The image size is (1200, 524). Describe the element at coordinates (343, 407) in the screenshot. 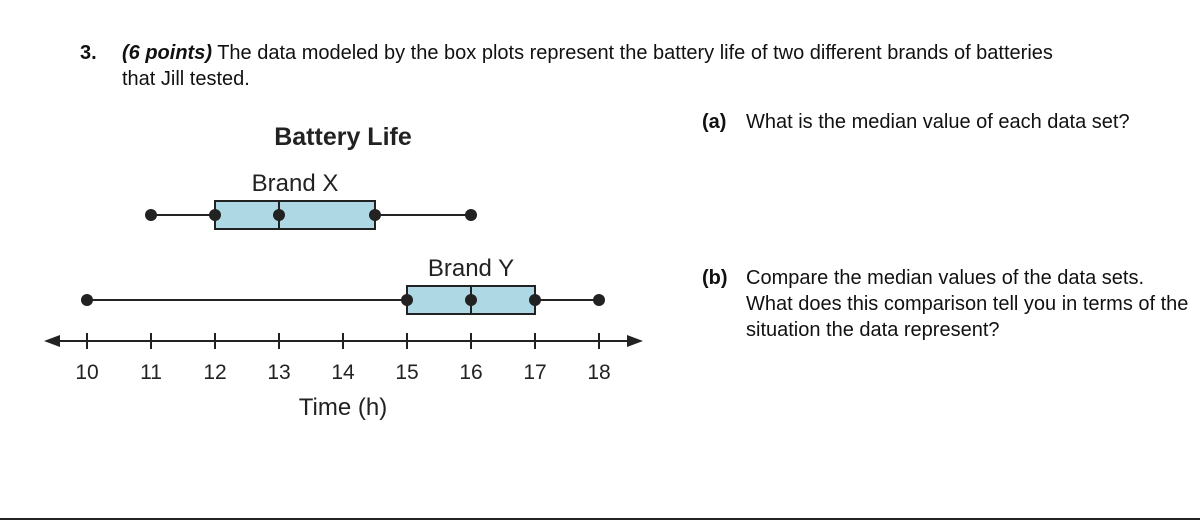

I see `x-axis-label: Time (h)` at that location.